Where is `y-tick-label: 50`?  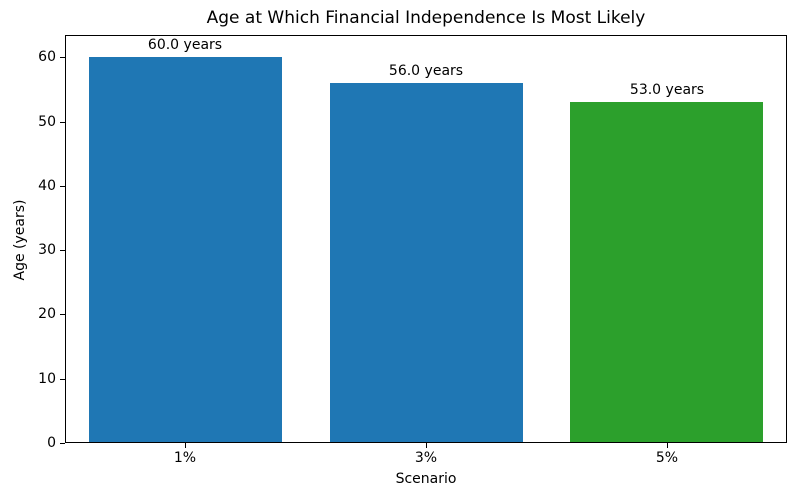 y-tick-label: 50 is located at coordinates (47, 122).